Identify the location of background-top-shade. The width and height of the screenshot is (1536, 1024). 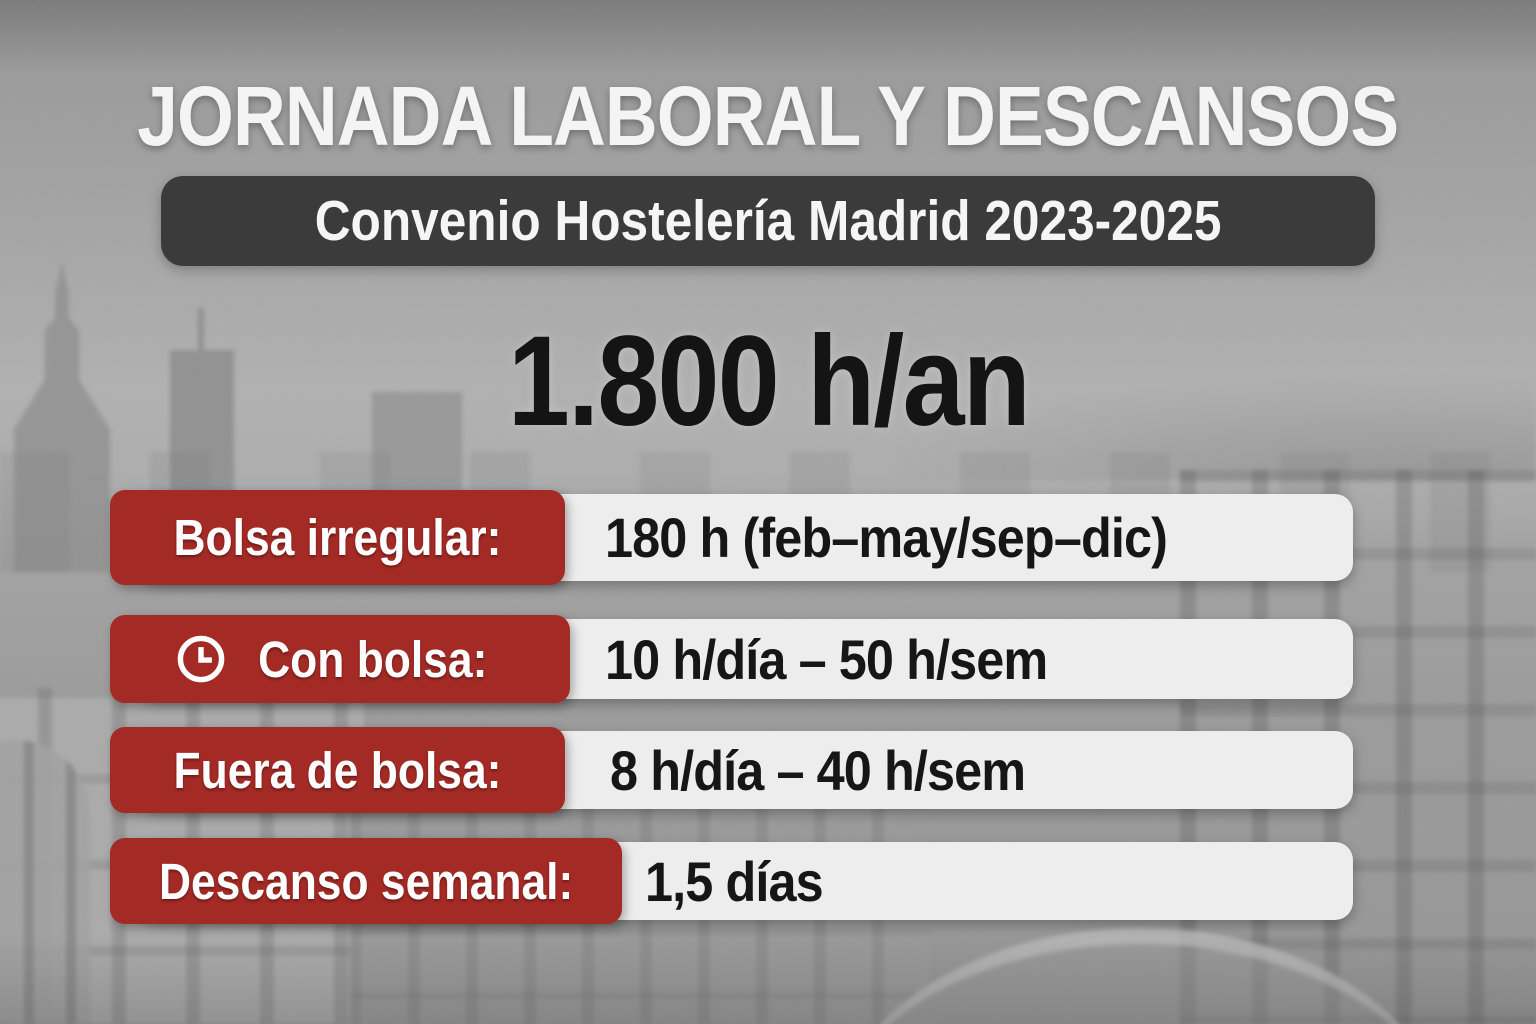
(768, 35).